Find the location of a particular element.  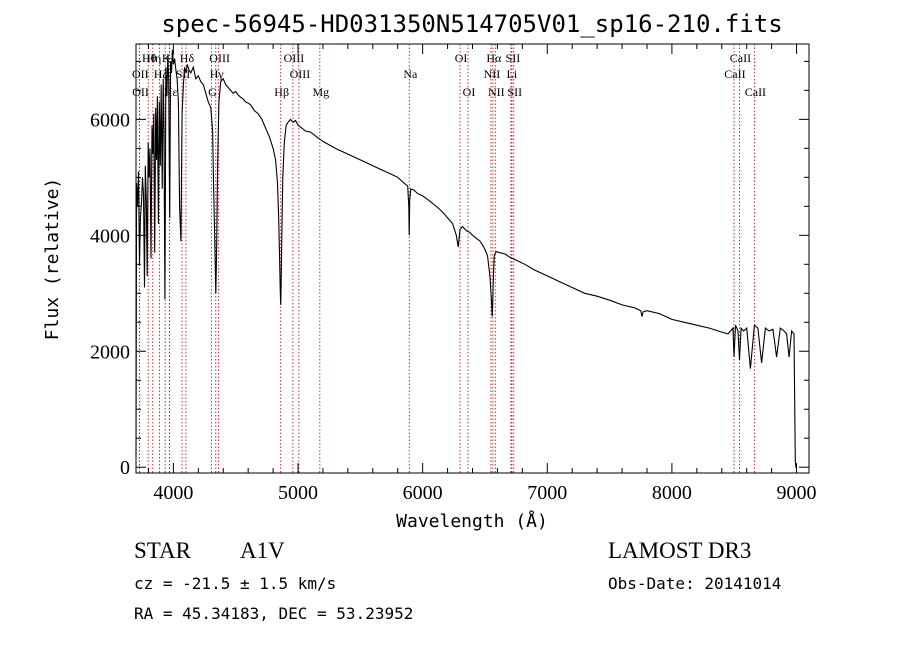

line-label-25: SII is located at coordinates (514, 92).